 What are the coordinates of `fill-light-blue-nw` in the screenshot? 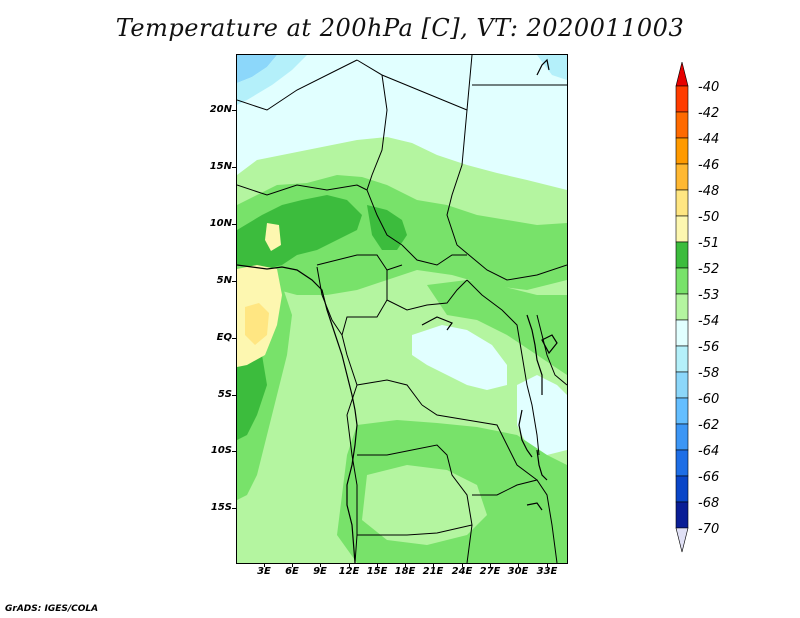 It's located at (272, 80).